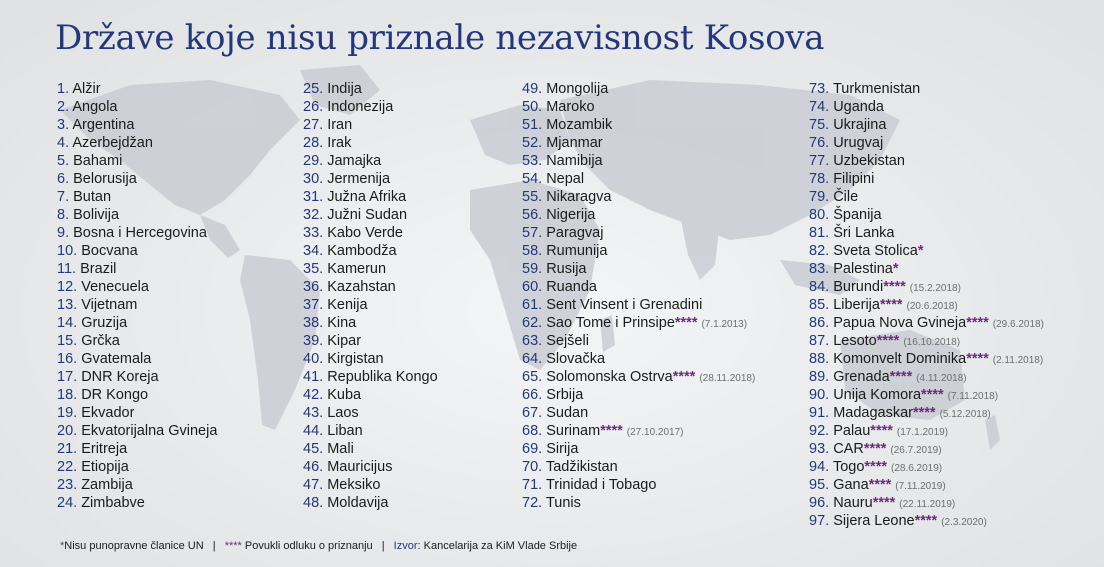 This screenshot has width=1104, height=567. What do you see at coordinates (577, 89) in the screenshot?
I see `country-name: Mongolija` at bounding box center [577, 89].